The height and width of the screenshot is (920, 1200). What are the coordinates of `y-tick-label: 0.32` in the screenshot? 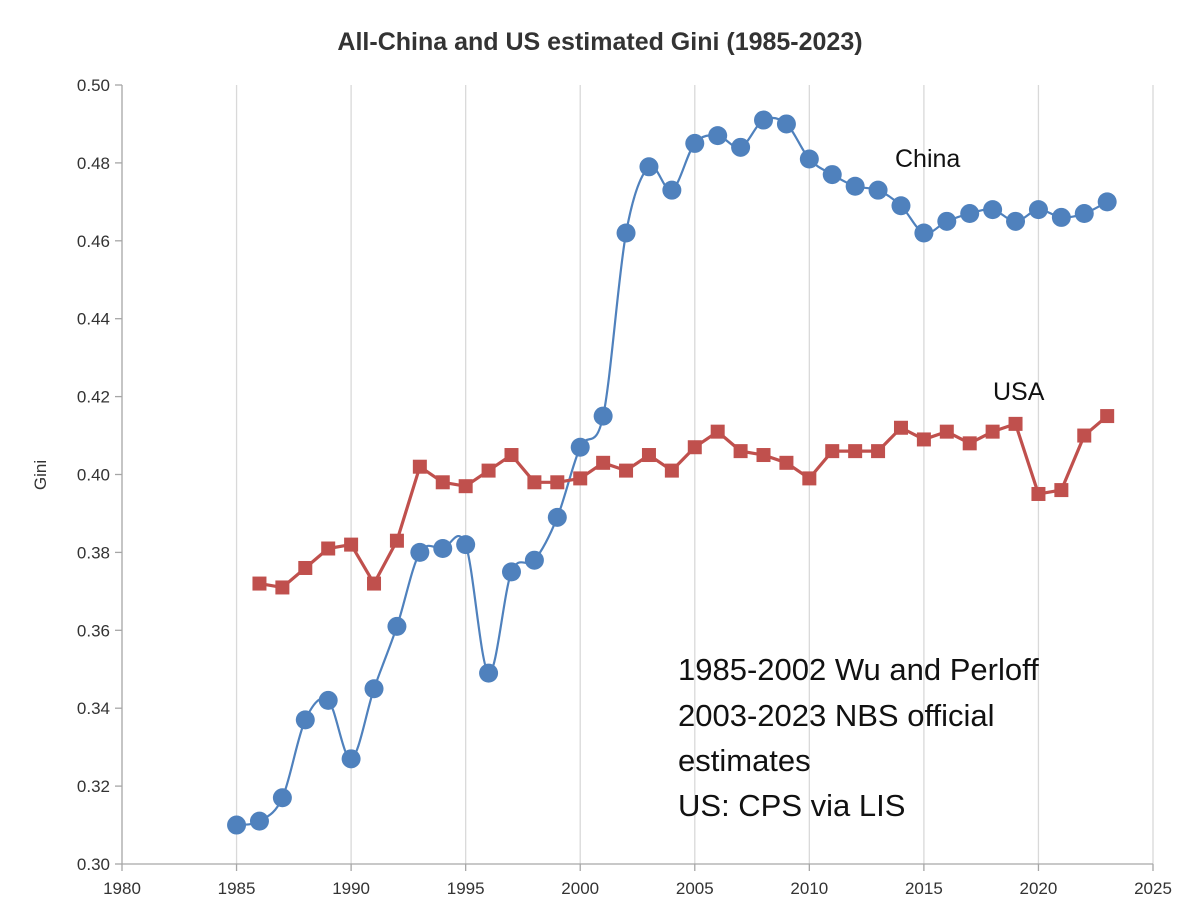 It's located at (93, 786).